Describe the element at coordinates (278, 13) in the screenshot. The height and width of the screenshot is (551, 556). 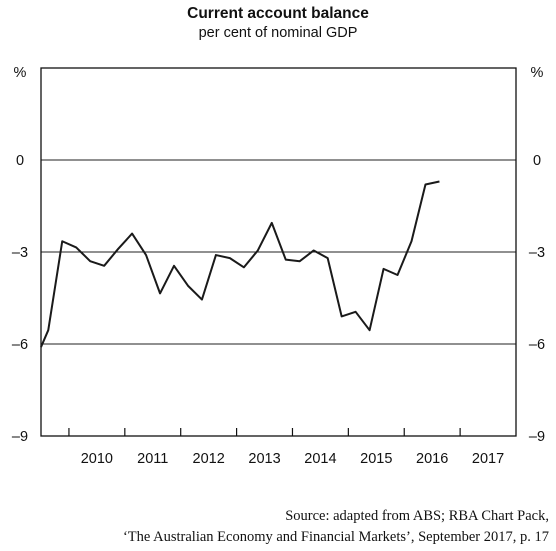
I see `chart-title: Current account balance` at that location.